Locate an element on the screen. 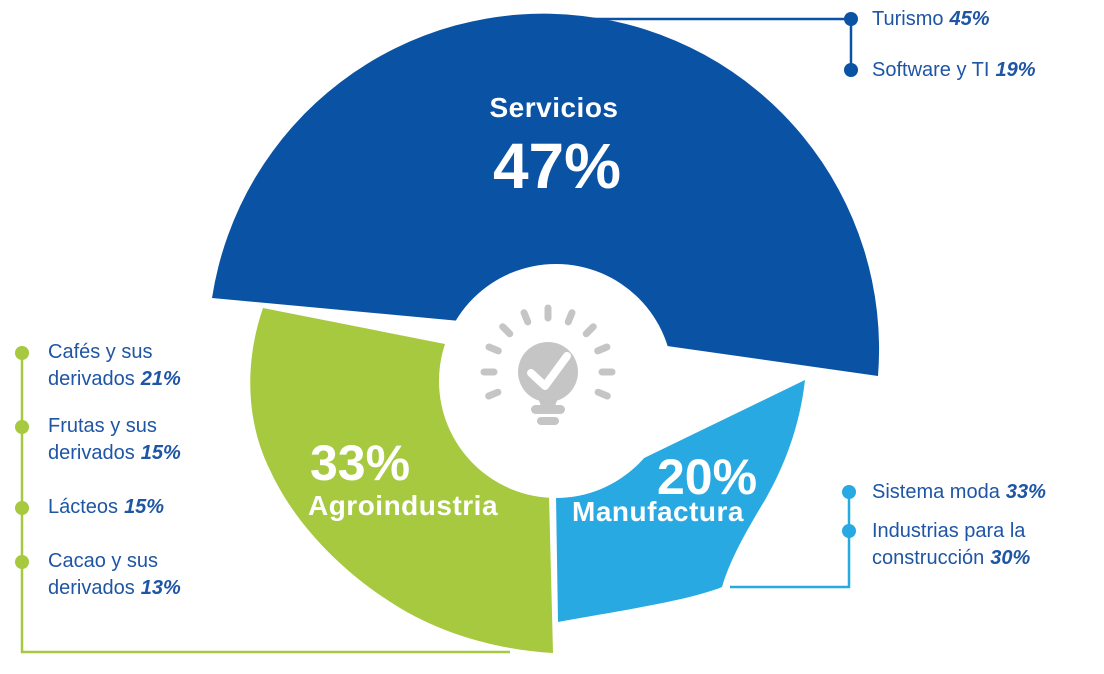 The image size is (1104, 674). servicios-percent: 47% is located at coordinates (557, 166).